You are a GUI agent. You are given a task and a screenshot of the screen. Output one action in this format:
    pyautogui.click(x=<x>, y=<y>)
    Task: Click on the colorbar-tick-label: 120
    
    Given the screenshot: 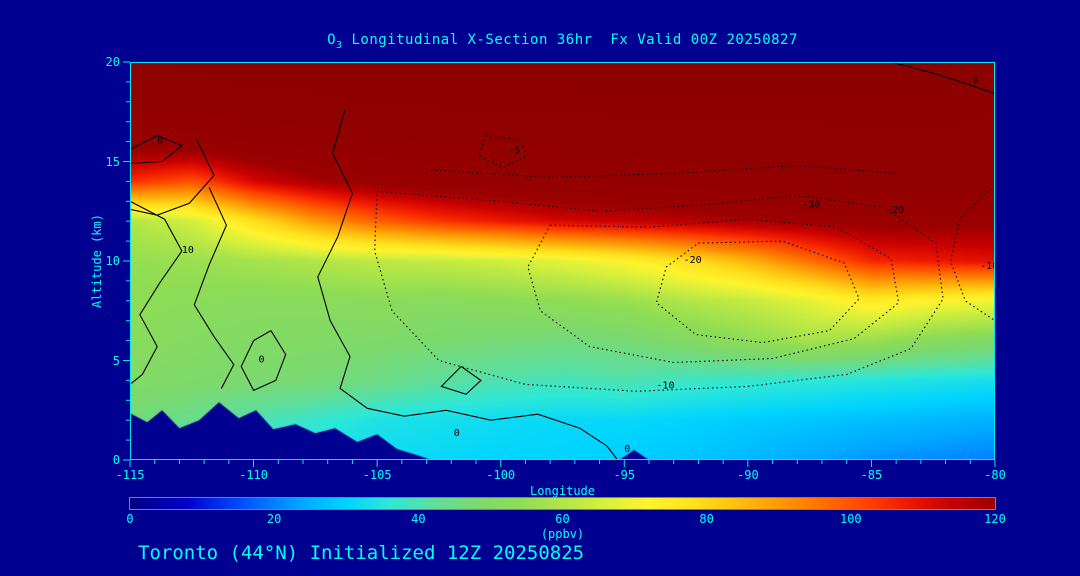 What is the action you would take?
    pyautogui.click(x=995, y=519)
    